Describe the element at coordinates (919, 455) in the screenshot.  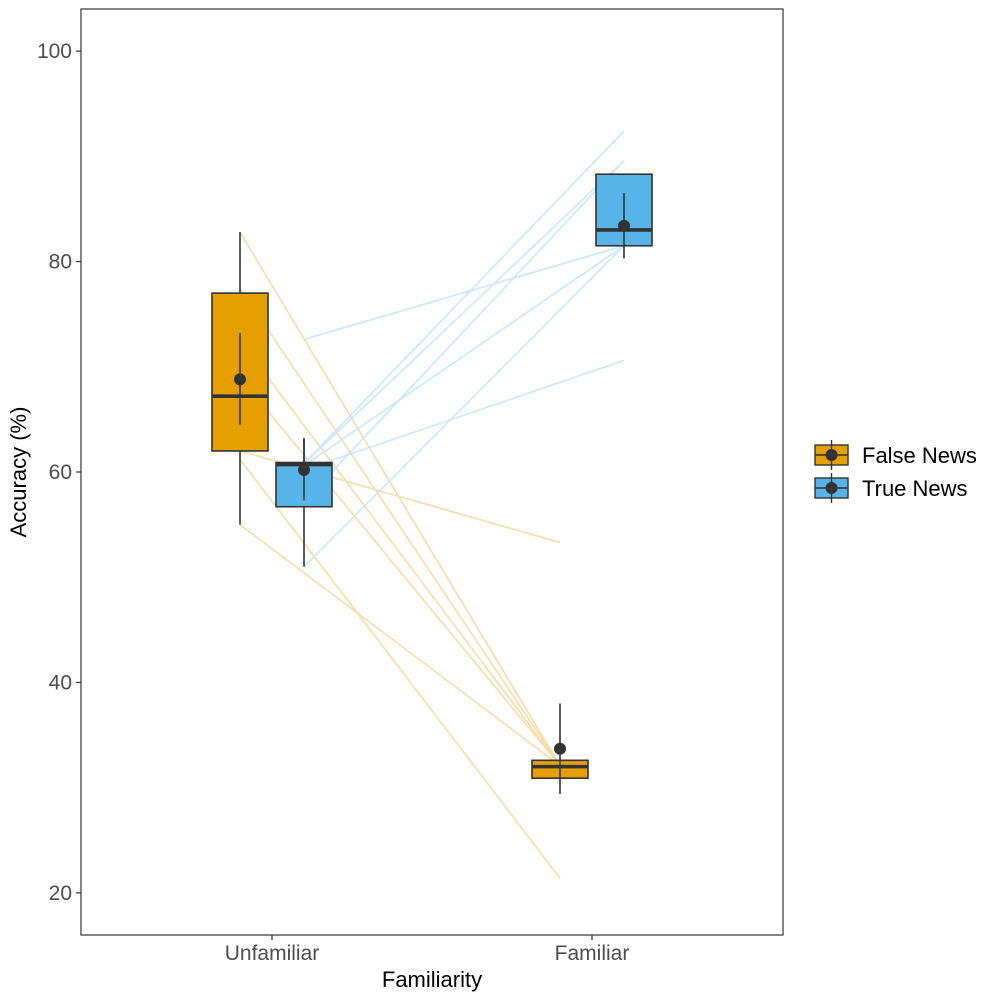
I see `legend-label: False News` at that location.